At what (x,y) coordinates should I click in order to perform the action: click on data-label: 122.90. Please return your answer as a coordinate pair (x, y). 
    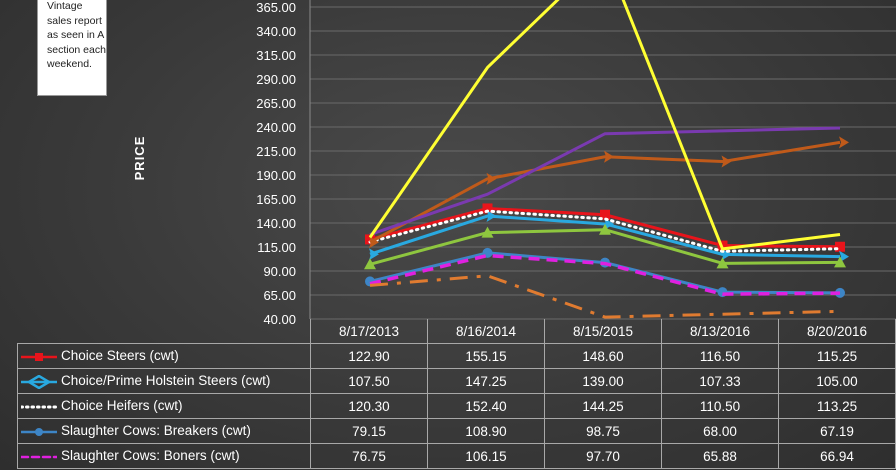
    Looking at the image, I should click on (369, 356).